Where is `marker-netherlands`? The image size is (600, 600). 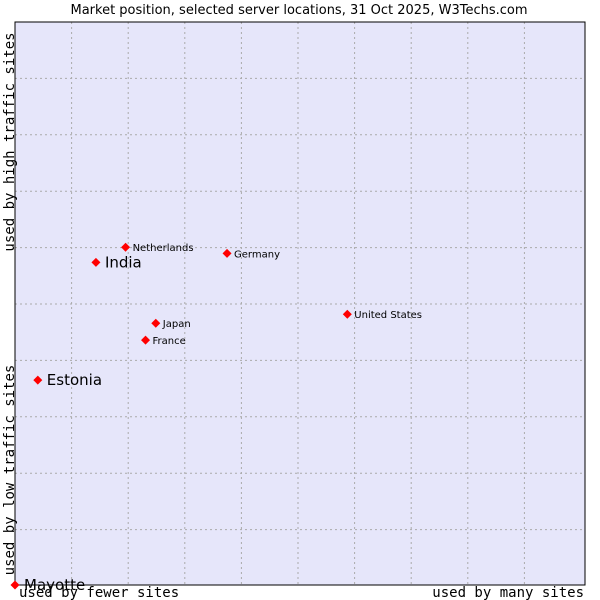
marker-netherlands is located at coordinates (126, 247).